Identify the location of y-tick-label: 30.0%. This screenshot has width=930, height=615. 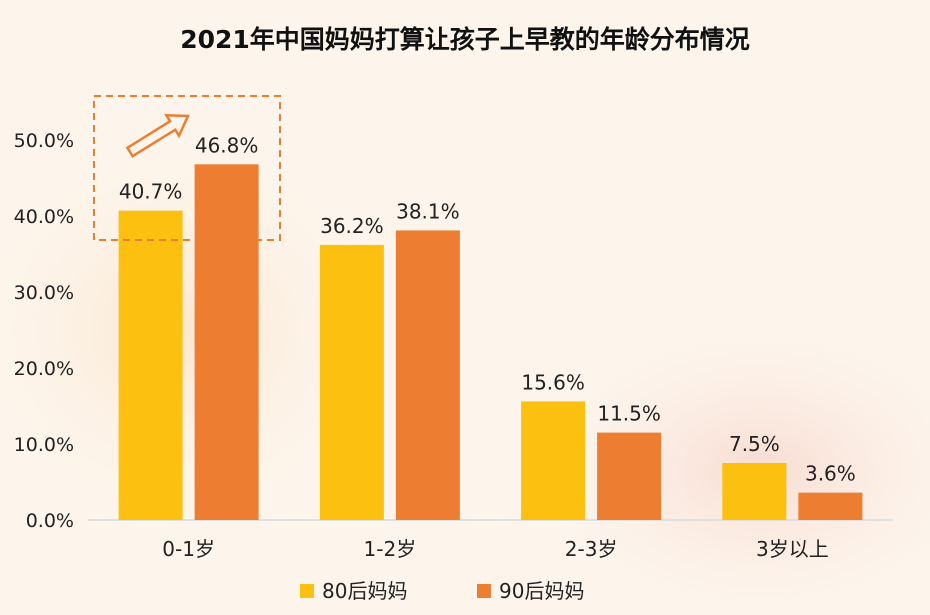
(44, 293).